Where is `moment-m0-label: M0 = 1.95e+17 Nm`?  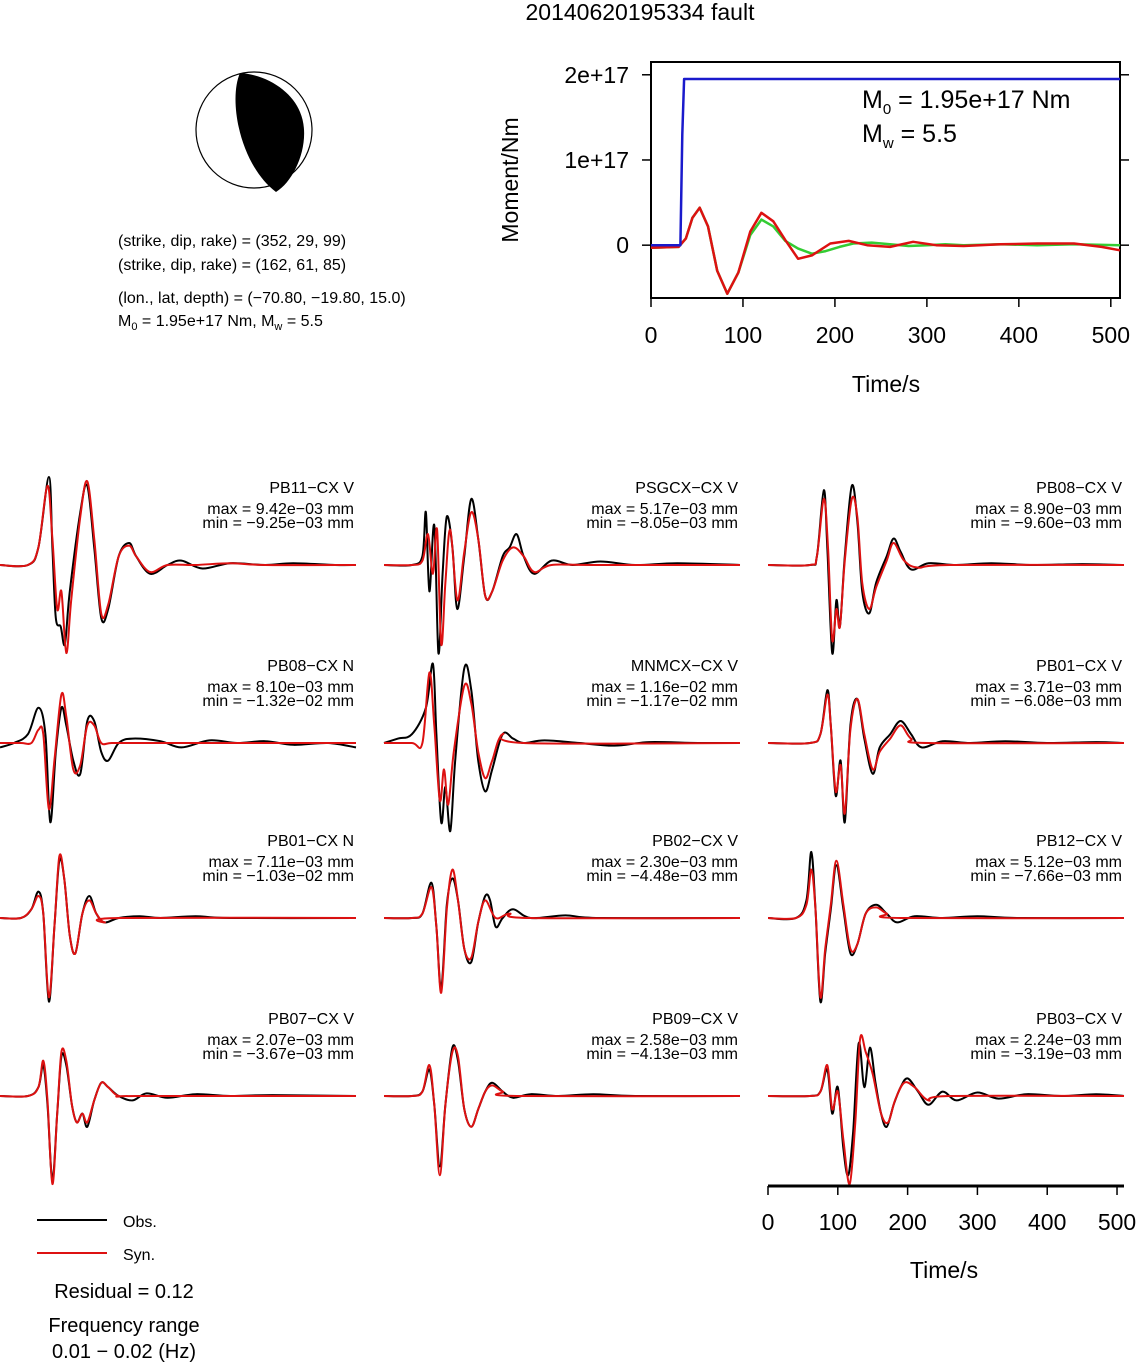
moment-m0-label: M0 = 1.95e+17 Nm is located at coordinates (966, 102).